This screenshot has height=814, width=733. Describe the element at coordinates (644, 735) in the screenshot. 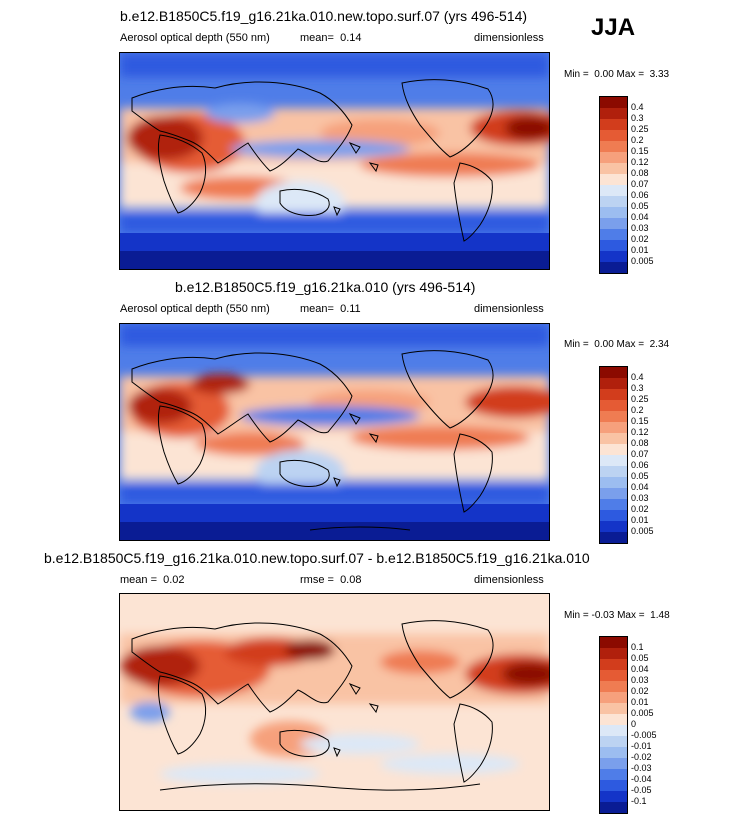

I see `colorbar-label: -0.005` at that location.